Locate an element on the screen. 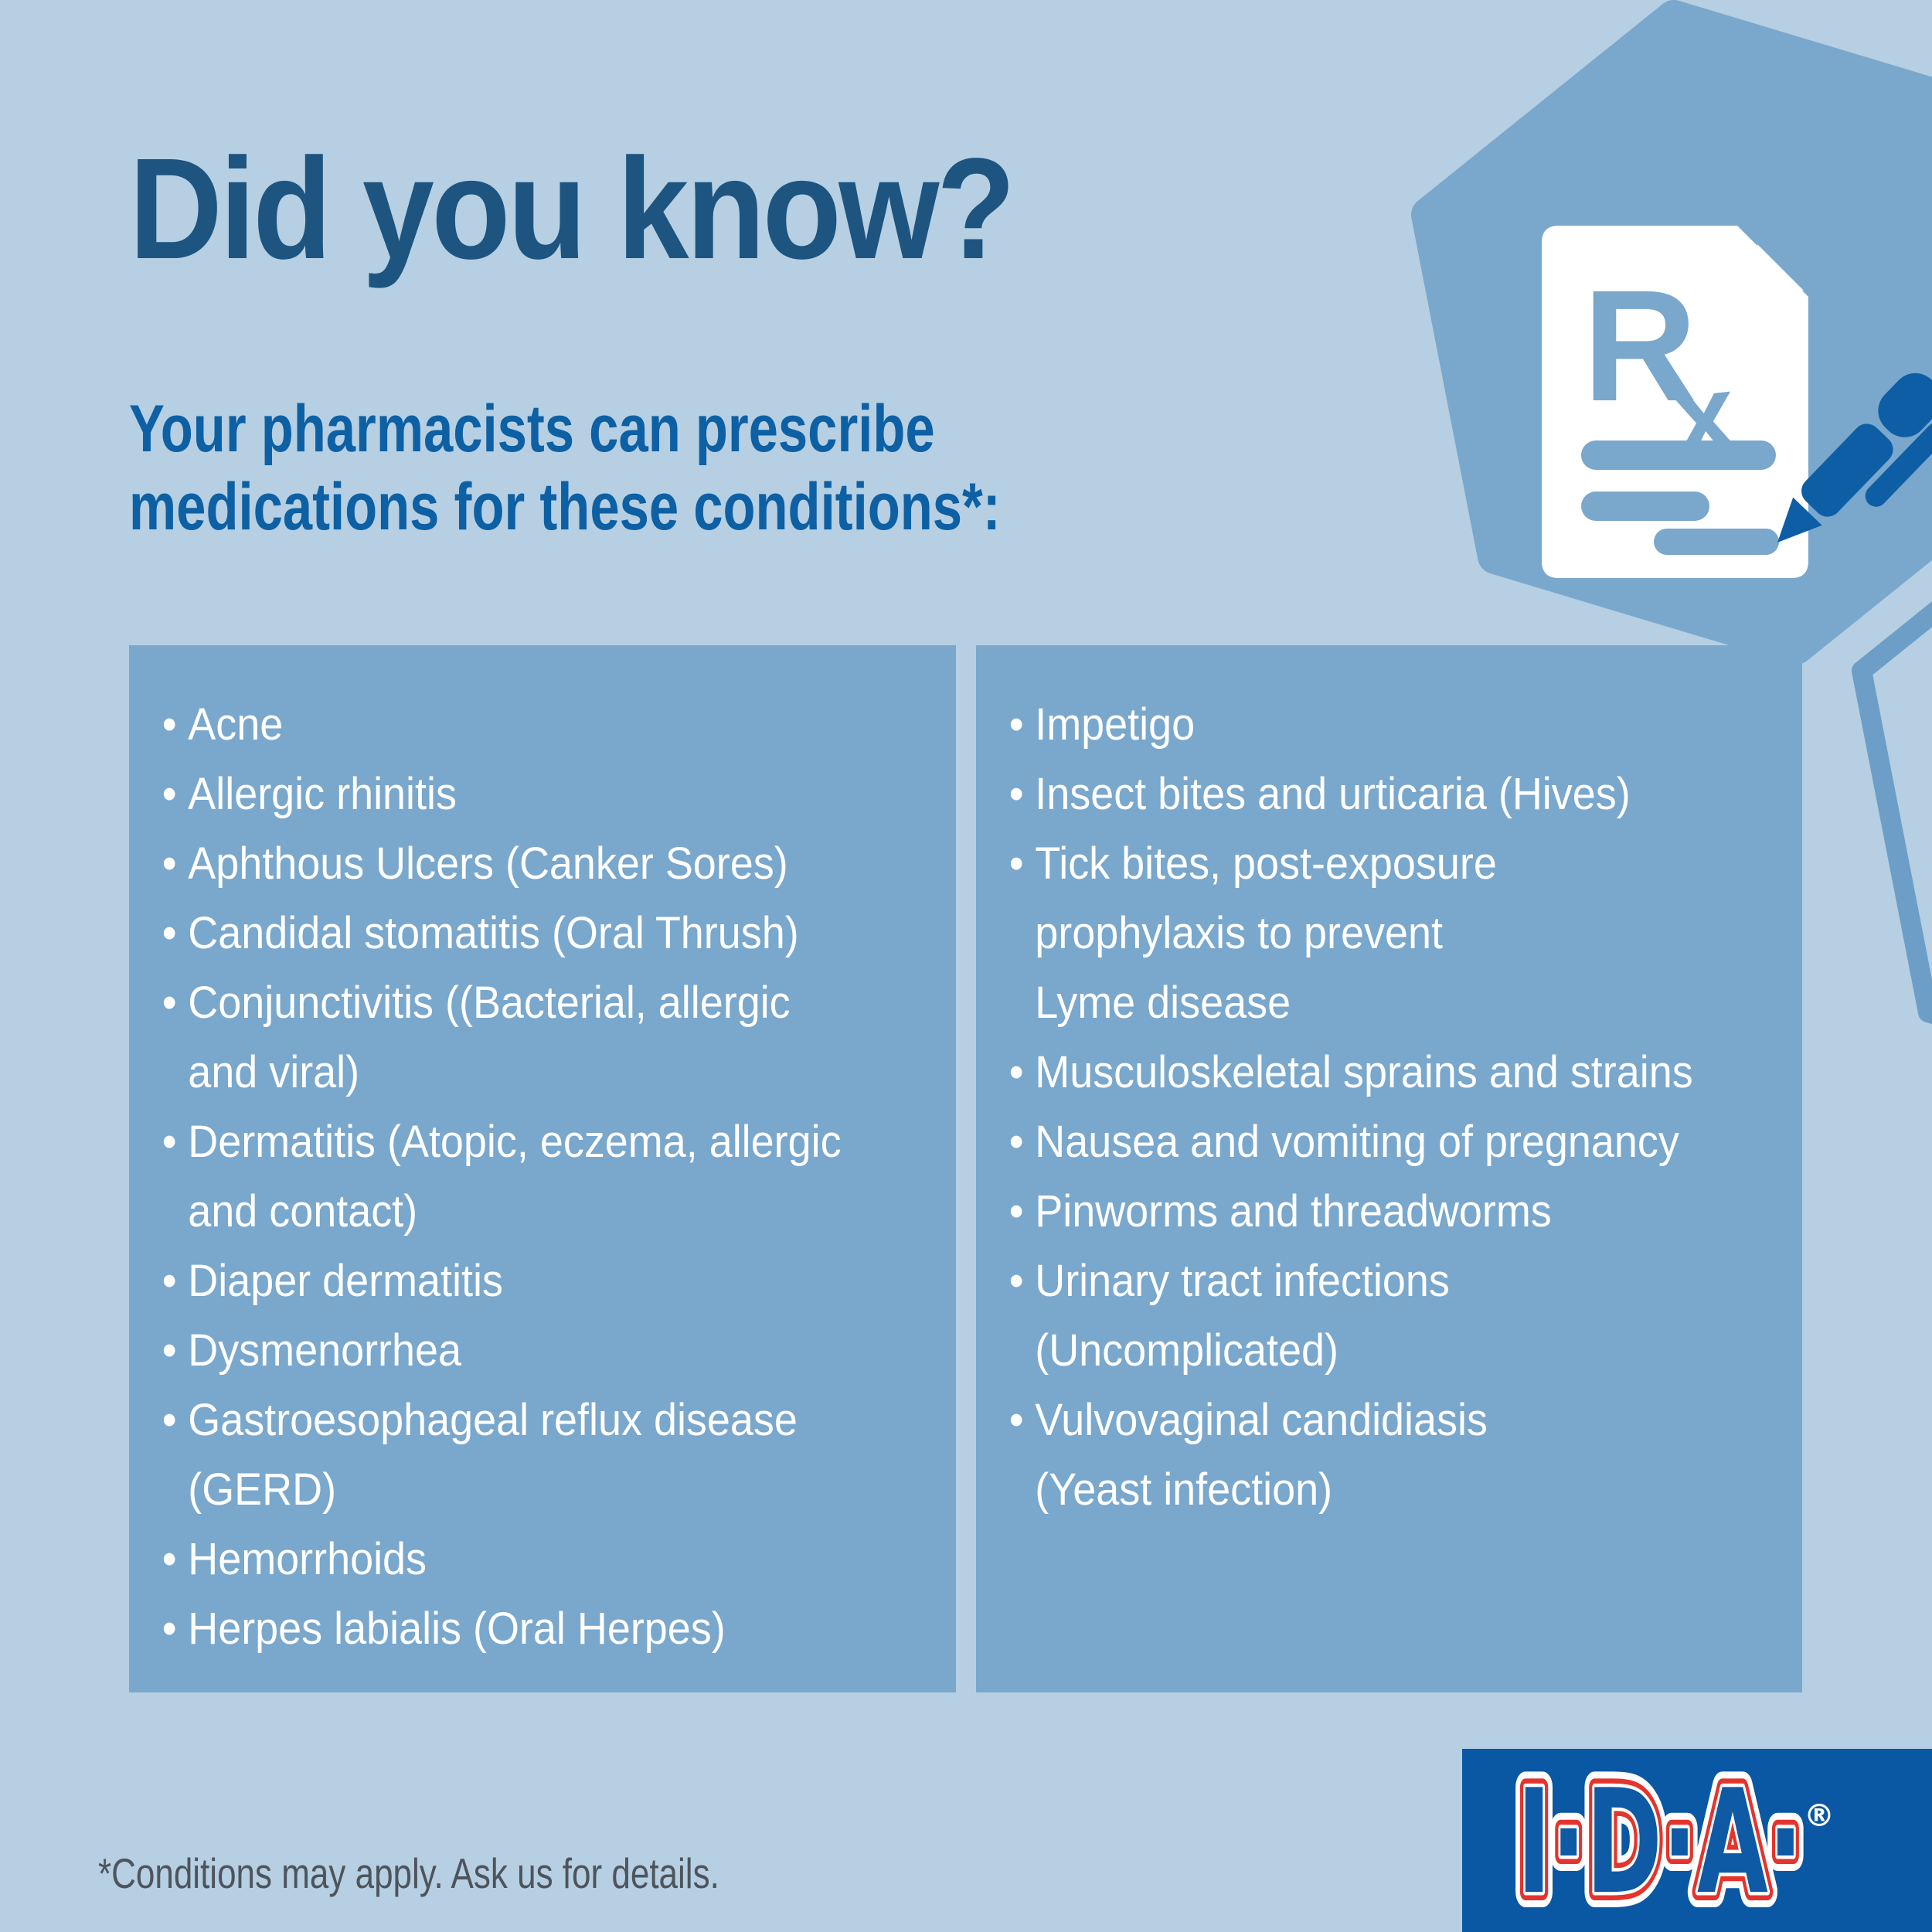 This screenshot has width=1932, height=1932. ida-logo-graphic: I·D·A· I·D·A· I·D·A· I·D·A· ® is located at coordinates (1669, 1841).